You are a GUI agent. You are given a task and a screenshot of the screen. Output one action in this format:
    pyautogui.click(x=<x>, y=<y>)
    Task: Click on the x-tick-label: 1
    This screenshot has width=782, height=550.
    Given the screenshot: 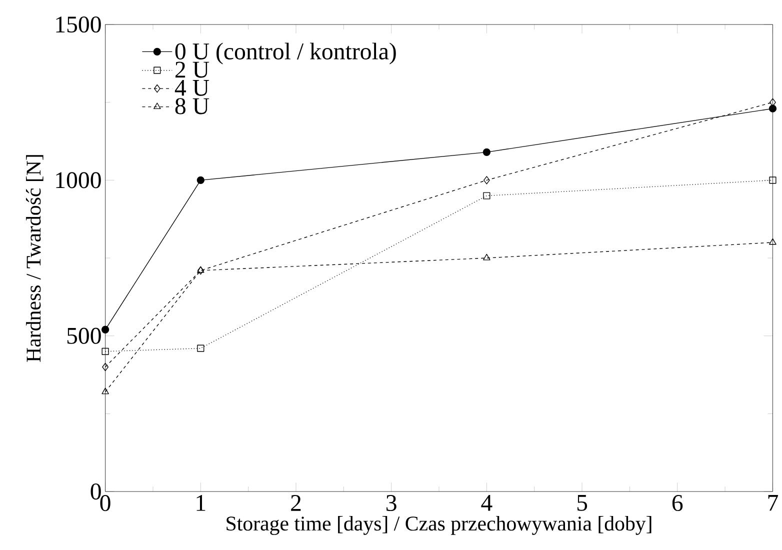 What is the action you would take?
    pyautogui.click(x=201, y=502)
    